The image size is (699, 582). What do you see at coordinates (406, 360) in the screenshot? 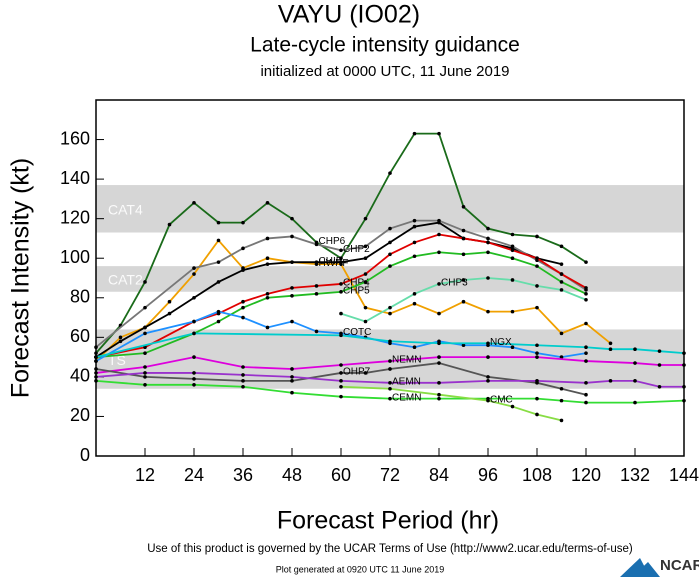
I see `series-label: NEMN` at bounding box center [406, 360].